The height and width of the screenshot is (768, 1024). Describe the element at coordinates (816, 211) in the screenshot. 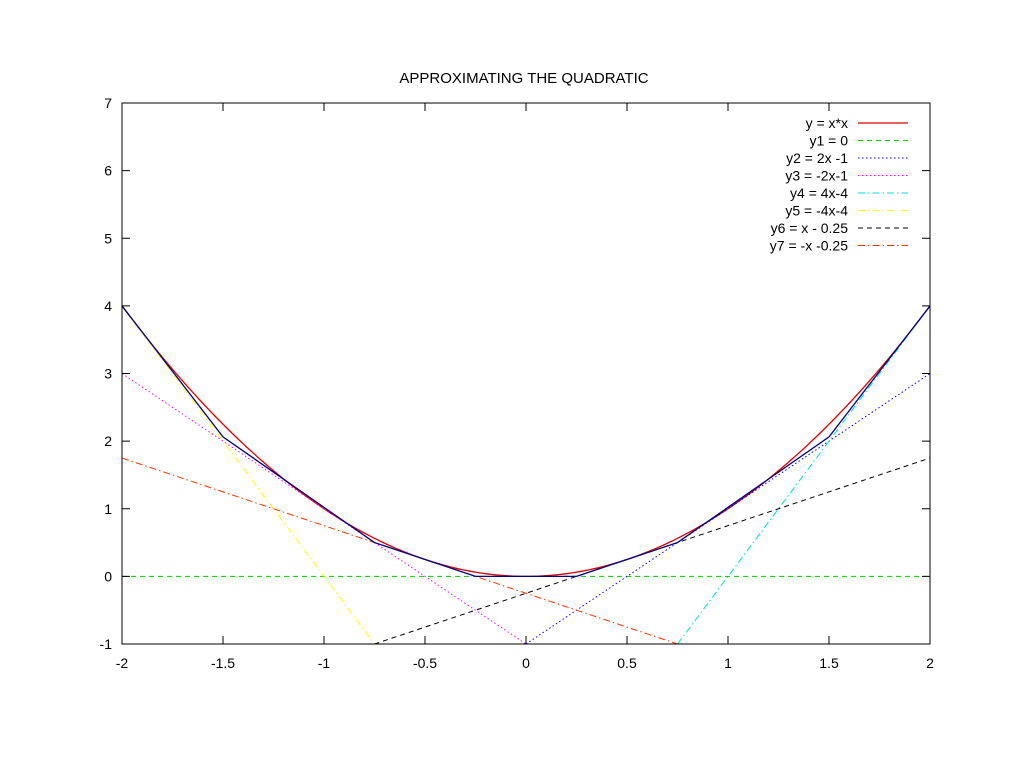

I see `legend-label-y5-4x-4: y5 = -4x-4` at that location.